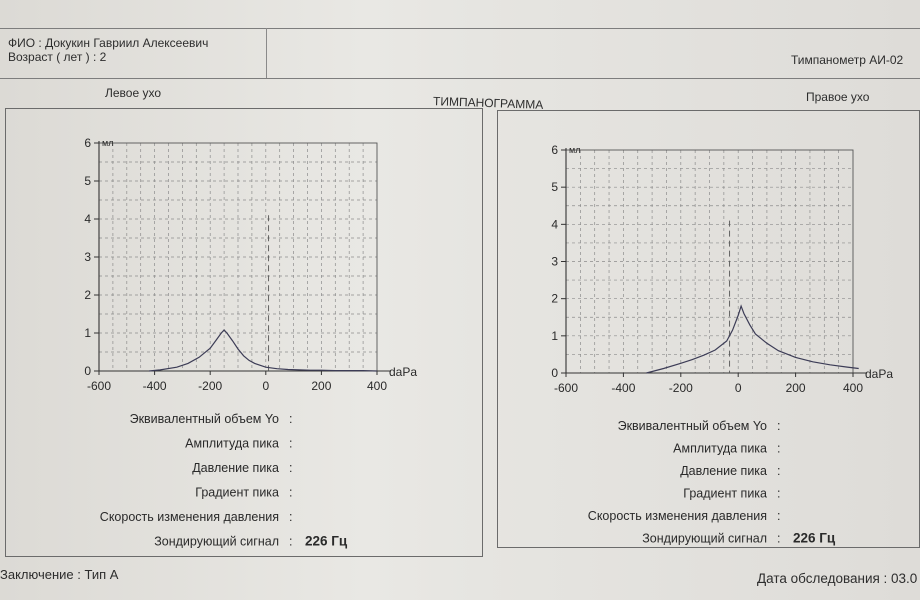  Describe the element at coordinates (87, 257) in the screenshot. I see `left-y-tick-label: 3` at that location.